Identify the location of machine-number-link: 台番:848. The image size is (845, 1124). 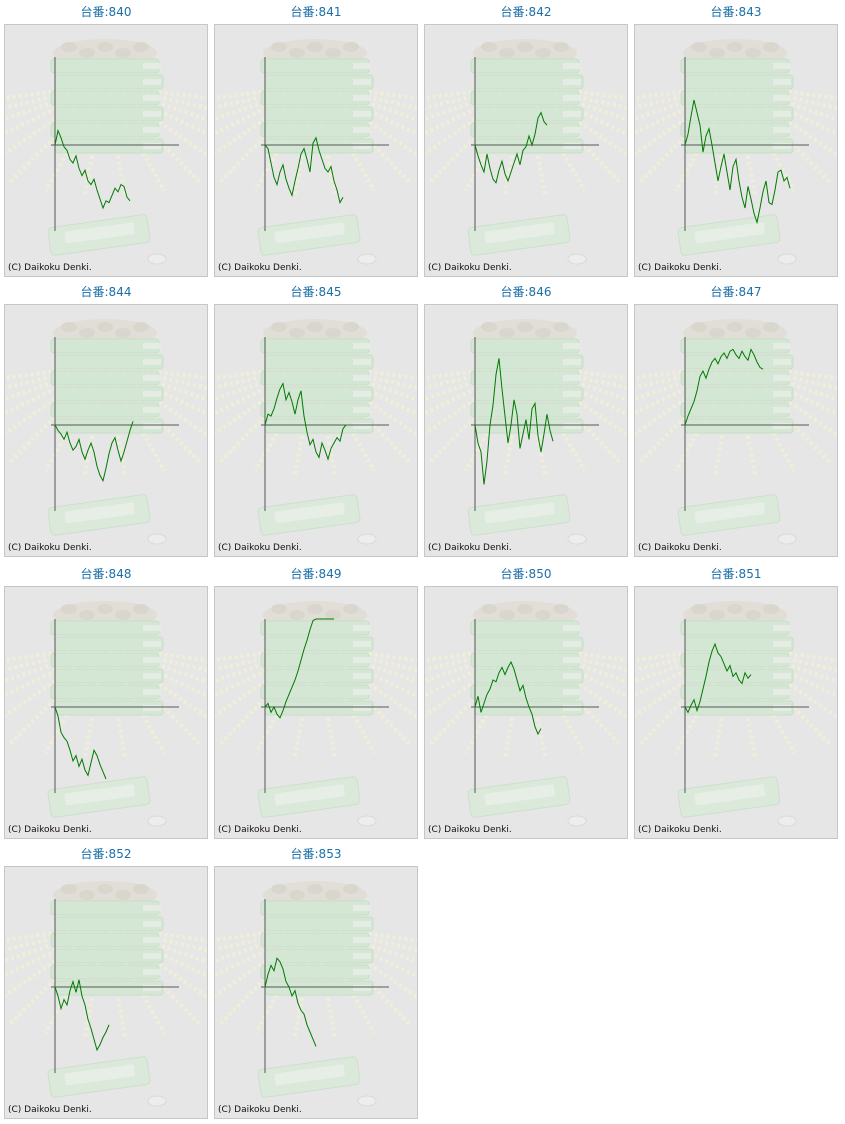
(106, 574).